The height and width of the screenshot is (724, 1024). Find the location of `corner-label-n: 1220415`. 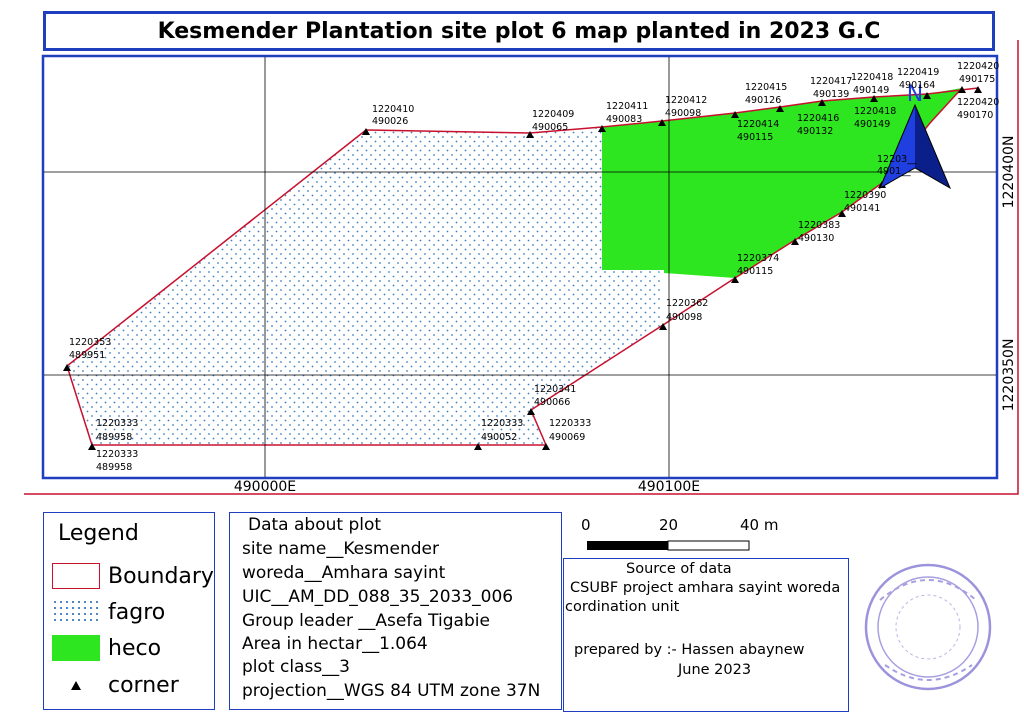

corner-label-n: 1220415 is located at coordinates (766, 87).